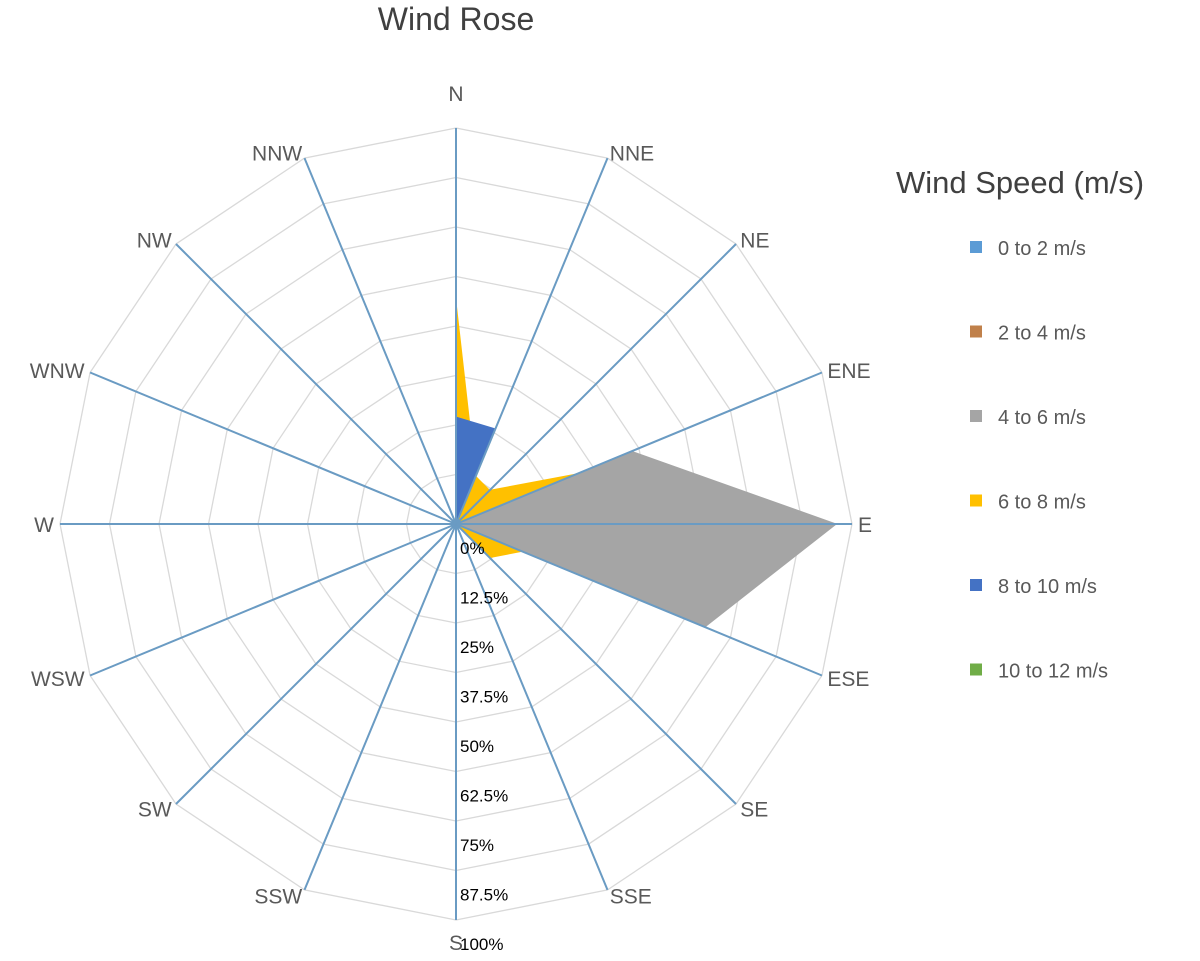  What do you see at coordinates (484, 796) in the screenshot?
I see `radial-tick-label: 62.5%` at bounding box center [484, 796].